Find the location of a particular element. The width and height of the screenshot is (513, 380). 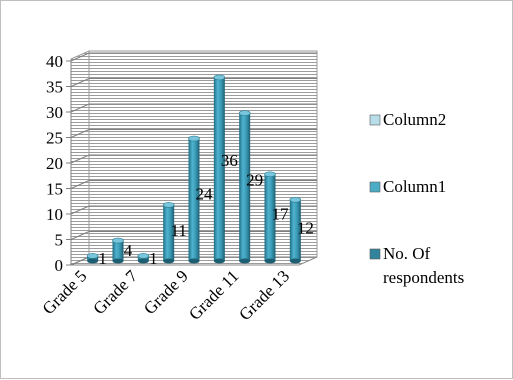

y-tick-label: 40 is located at coordinates (54, 61).